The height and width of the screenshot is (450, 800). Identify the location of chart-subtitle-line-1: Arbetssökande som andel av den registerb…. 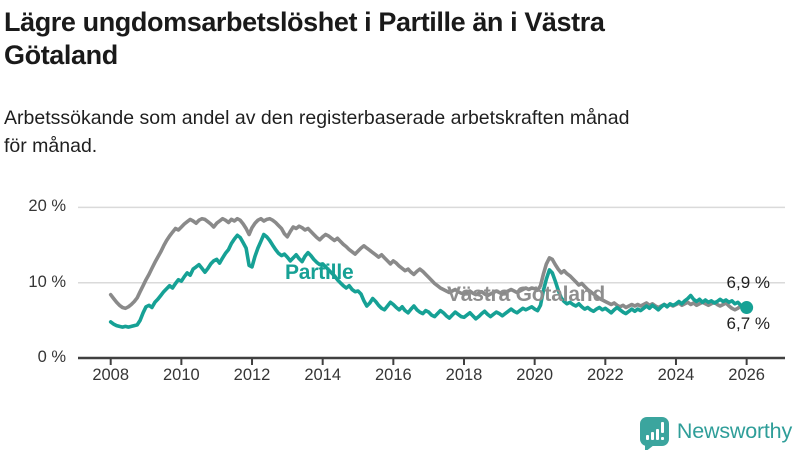
(317, 118).